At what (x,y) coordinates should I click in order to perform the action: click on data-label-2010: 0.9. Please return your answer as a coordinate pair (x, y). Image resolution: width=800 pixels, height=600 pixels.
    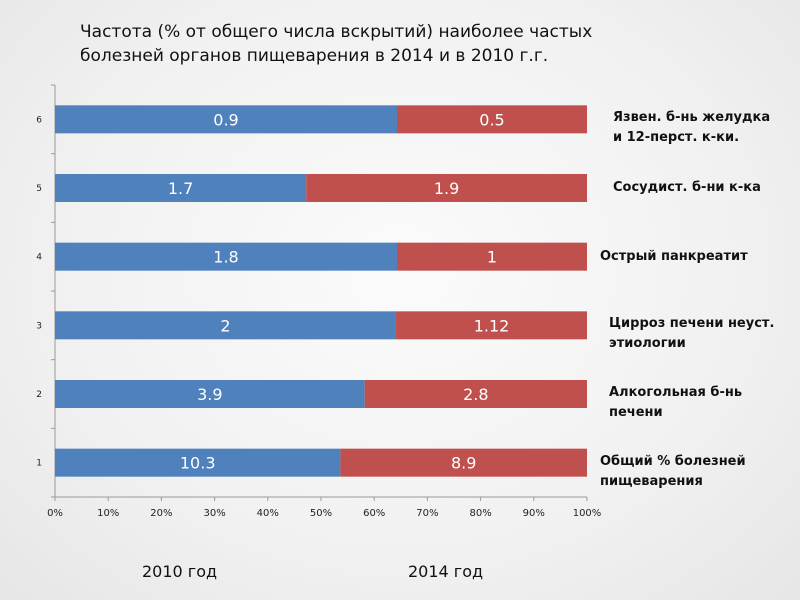
    Looking at the image, I should click on (225, 119).